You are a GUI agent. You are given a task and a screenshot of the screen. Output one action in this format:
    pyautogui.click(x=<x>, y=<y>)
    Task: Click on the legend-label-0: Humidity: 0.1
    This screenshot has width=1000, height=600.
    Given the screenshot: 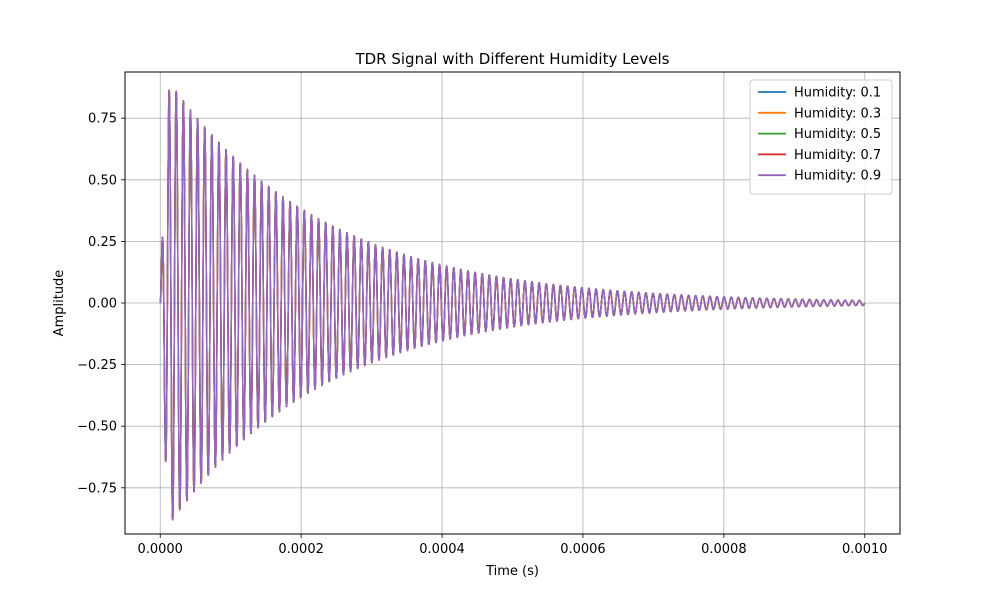 What is the action you would take?
    pyautogui.click(x=837, y=93)
    